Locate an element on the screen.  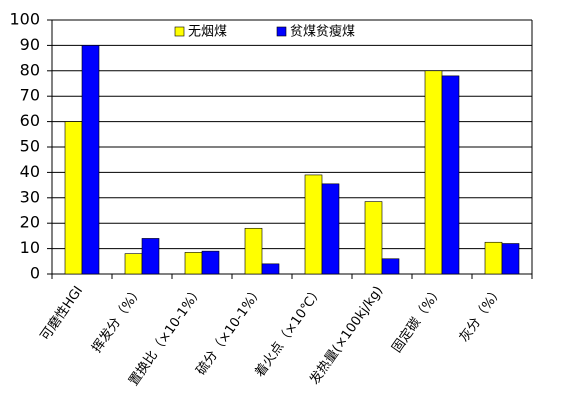
y-tick-label: 20 is located at coordinates (30, 222).